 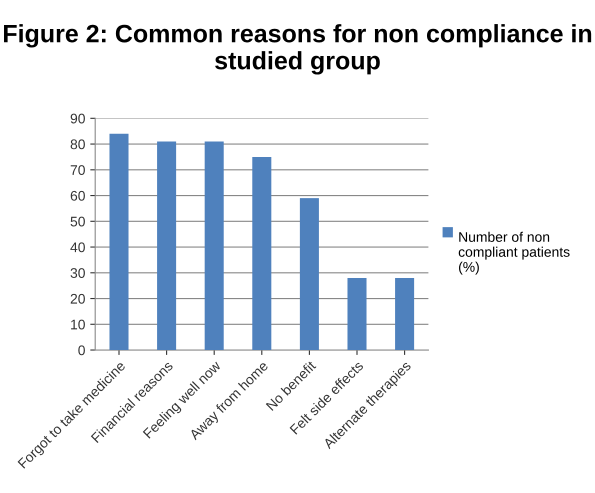 What do you see at coordinates (77, 247) in the screenshot?
I see `y-tick-label: 40` at bounding box center [77, 247].